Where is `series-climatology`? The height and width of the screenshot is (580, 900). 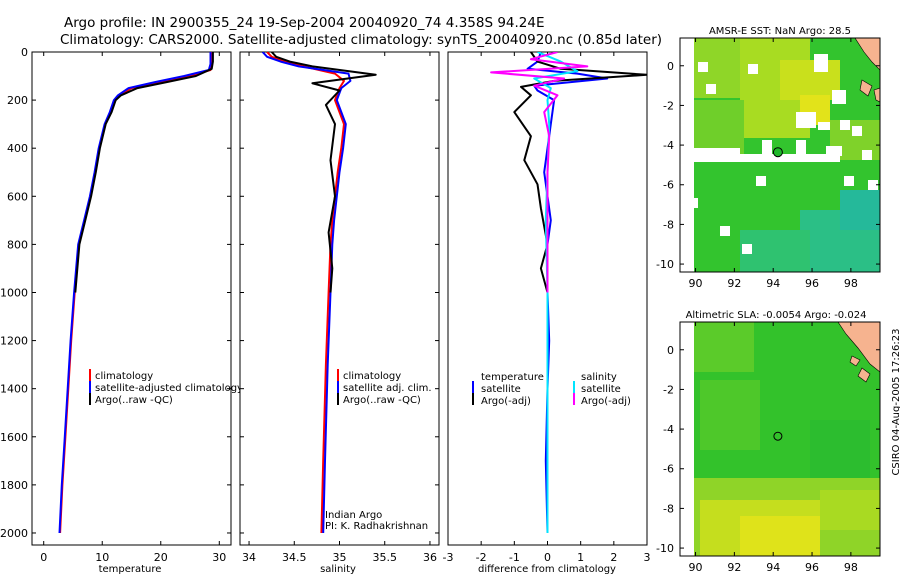
series-climatology is located at coordinates (305, 293).